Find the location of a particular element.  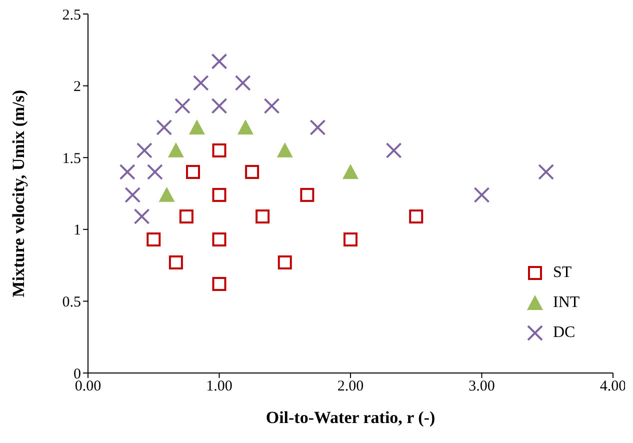

y-tick-label: 2 is located at coordinates (77, 87).